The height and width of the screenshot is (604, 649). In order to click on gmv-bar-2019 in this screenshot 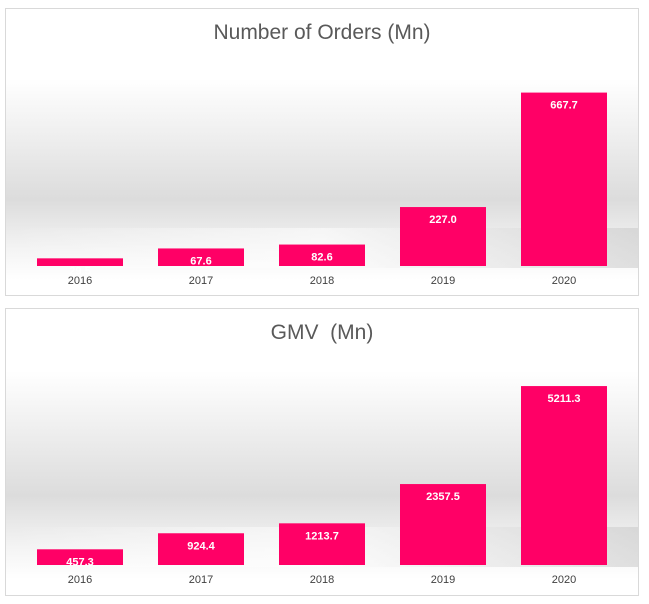, I will do `click(443, 524)`.